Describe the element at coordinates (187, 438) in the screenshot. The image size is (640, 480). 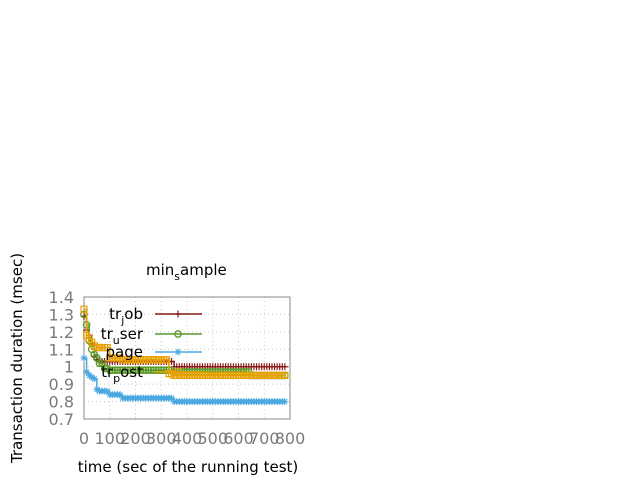
I see `x-tick-label: 400` at that location.